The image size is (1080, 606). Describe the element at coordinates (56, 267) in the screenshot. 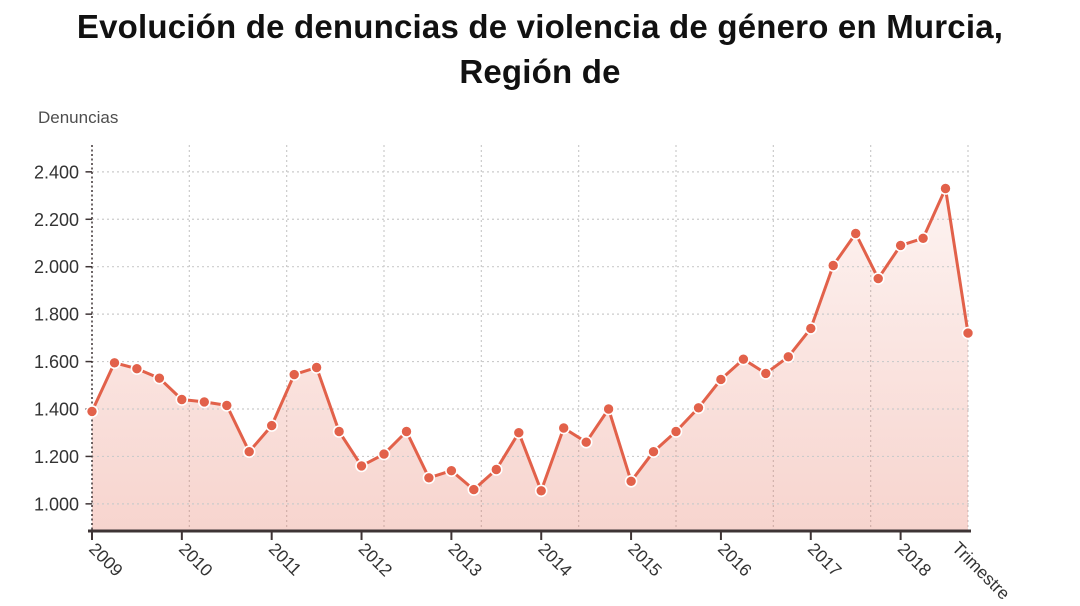

I see `y-tick-label: 2.000` at that location.